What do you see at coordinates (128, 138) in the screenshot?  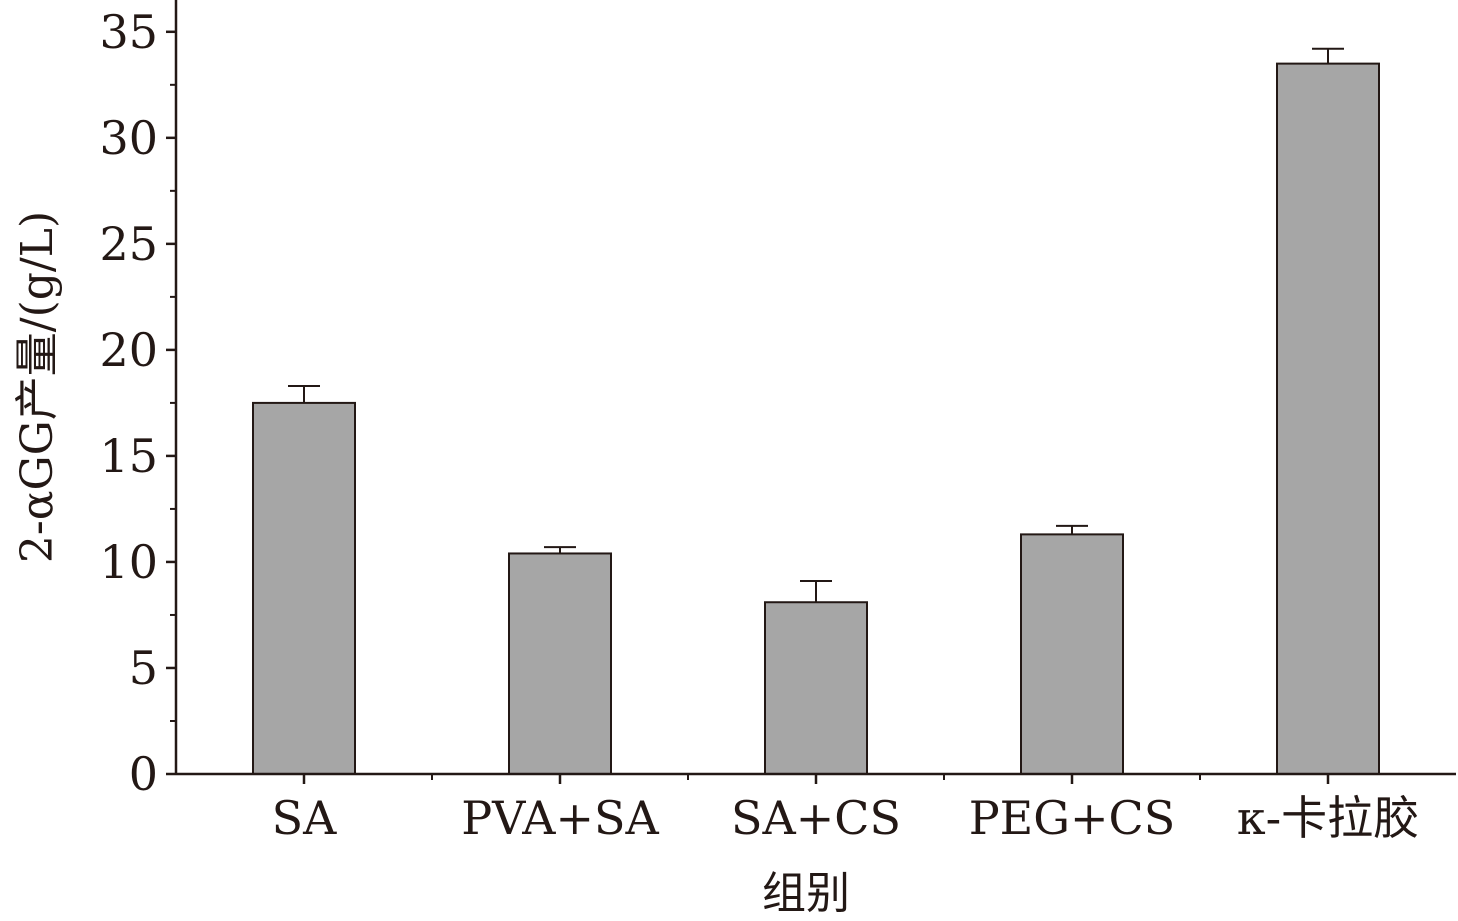 I see `y-tick-label-6: 30` at bounding box center [128, 138].